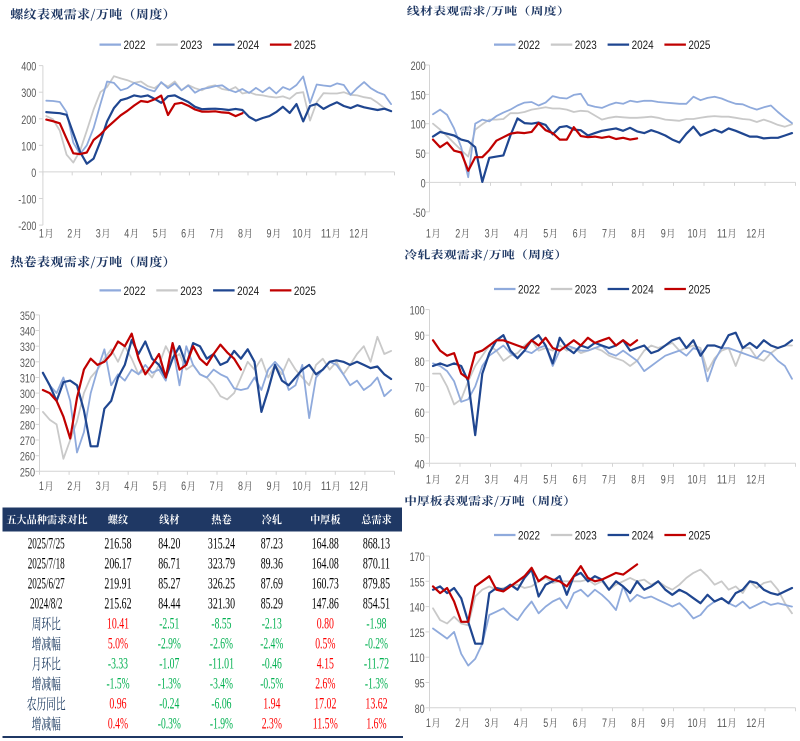  I want to click on svg-text: -11.01, so click(221, 664).